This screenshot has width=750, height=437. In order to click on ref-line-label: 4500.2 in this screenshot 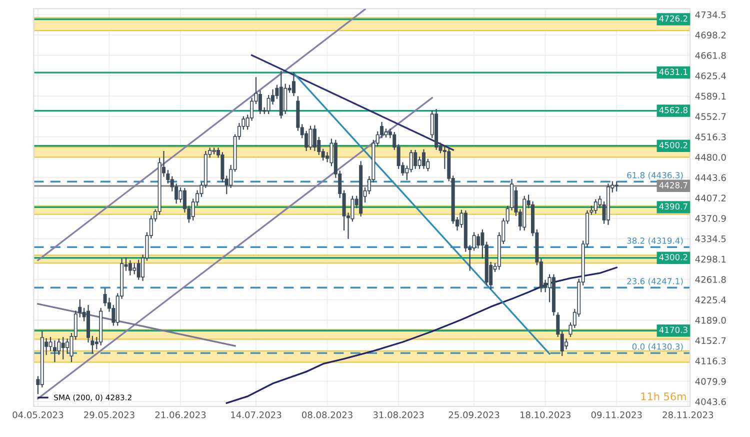, I will do `click(673, 145)`.